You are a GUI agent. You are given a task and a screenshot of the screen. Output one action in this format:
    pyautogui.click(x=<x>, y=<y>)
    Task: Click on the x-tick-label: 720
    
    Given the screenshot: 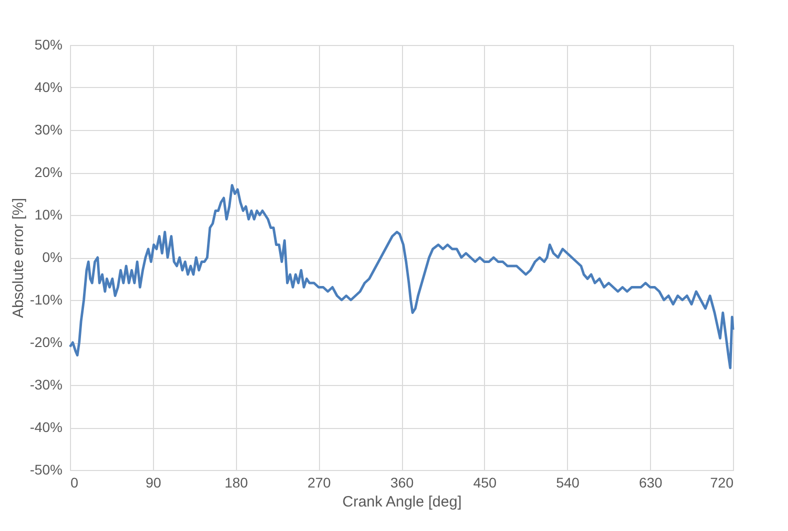 What is the action you would take?
    pyautogui.click(x=722, y=482)
    